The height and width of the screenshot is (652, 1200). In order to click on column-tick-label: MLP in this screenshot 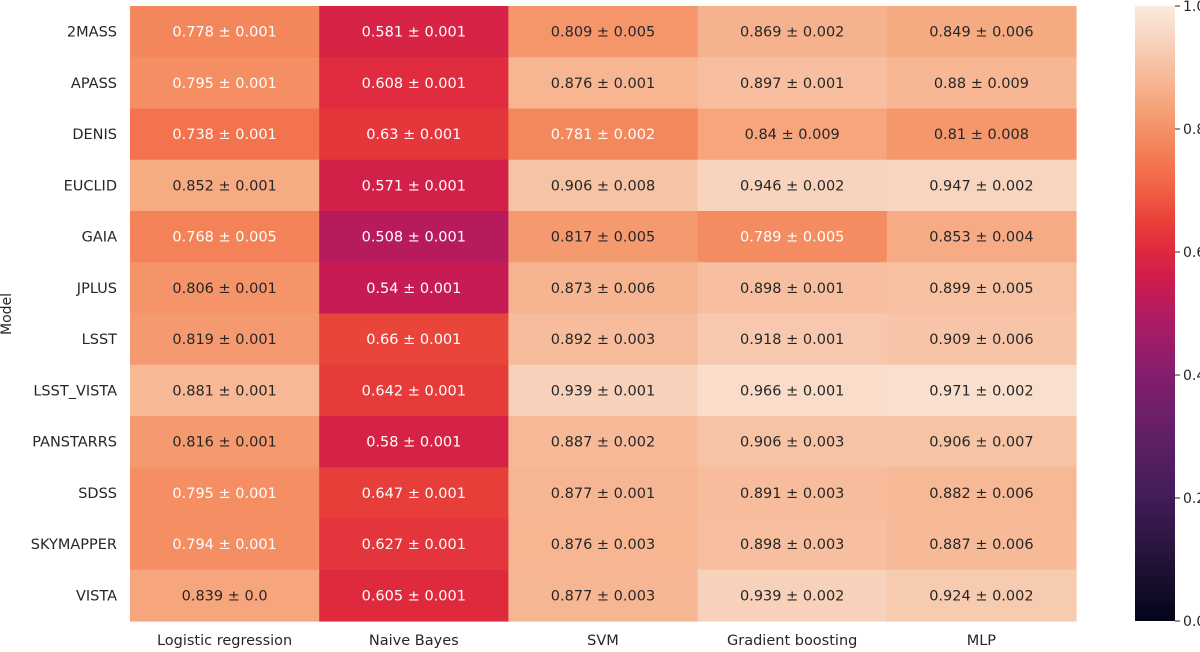, I will do `click(982, 640)`.